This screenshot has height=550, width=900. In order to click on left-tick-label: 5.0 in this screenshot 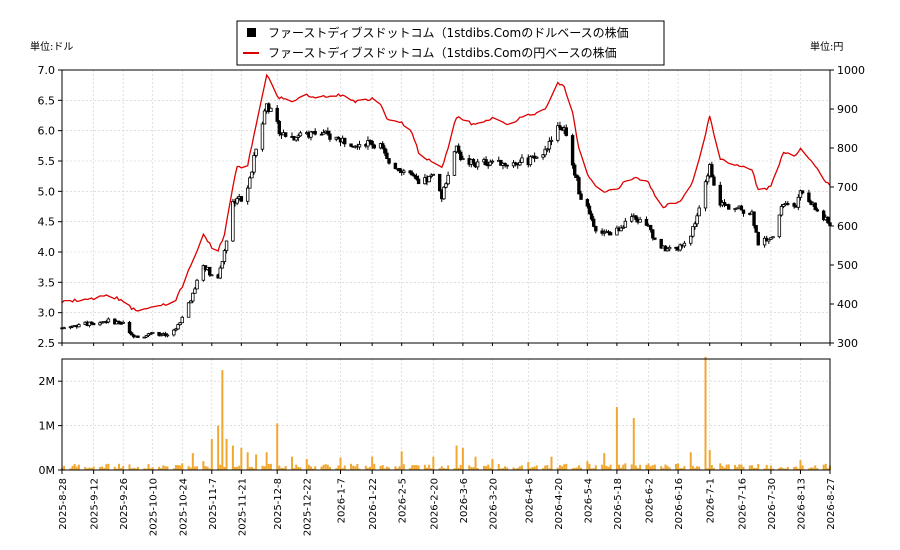, I will do `click(47, 191)`.